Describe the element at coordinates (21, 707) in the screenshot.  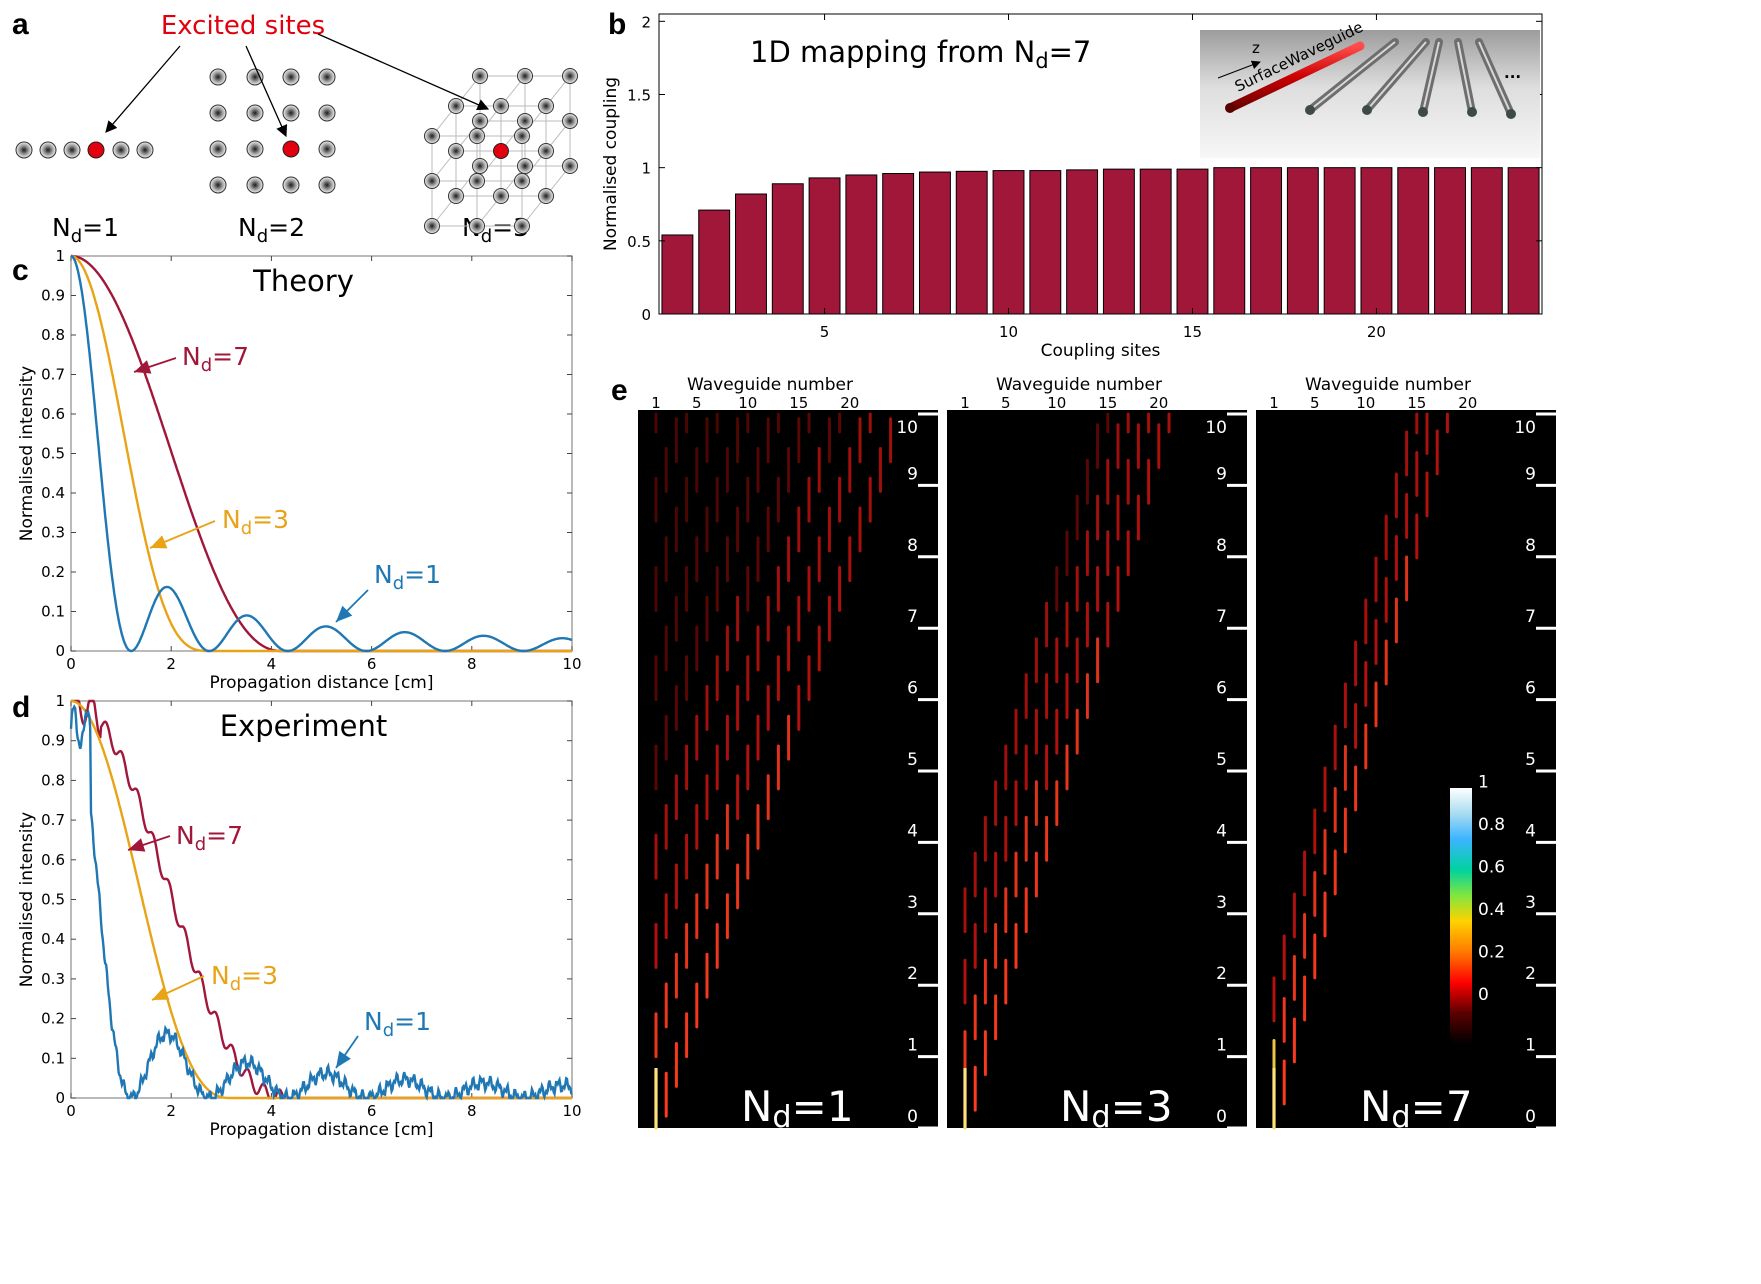
I see `panel-label-d: d` at that location.